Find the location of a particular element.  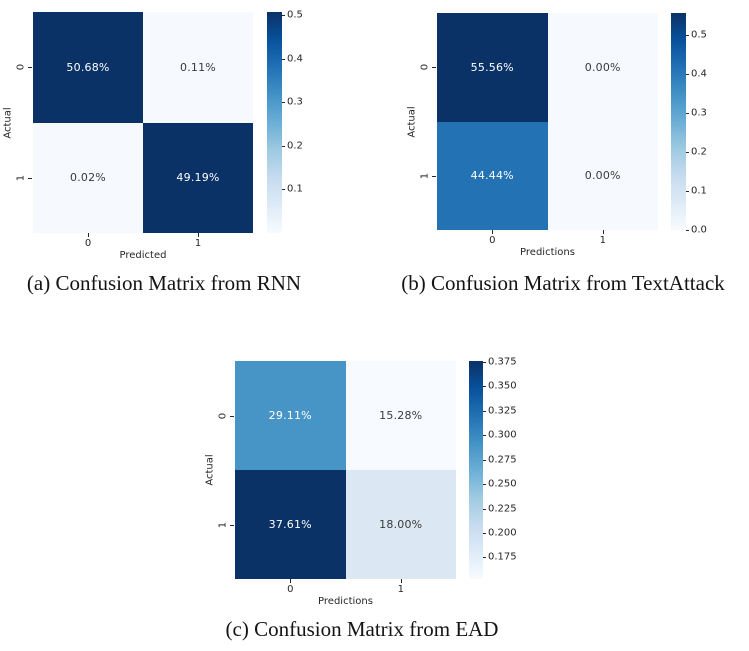

matrix-cell-a-00: 50.68% is located at coordinates (88, 67).